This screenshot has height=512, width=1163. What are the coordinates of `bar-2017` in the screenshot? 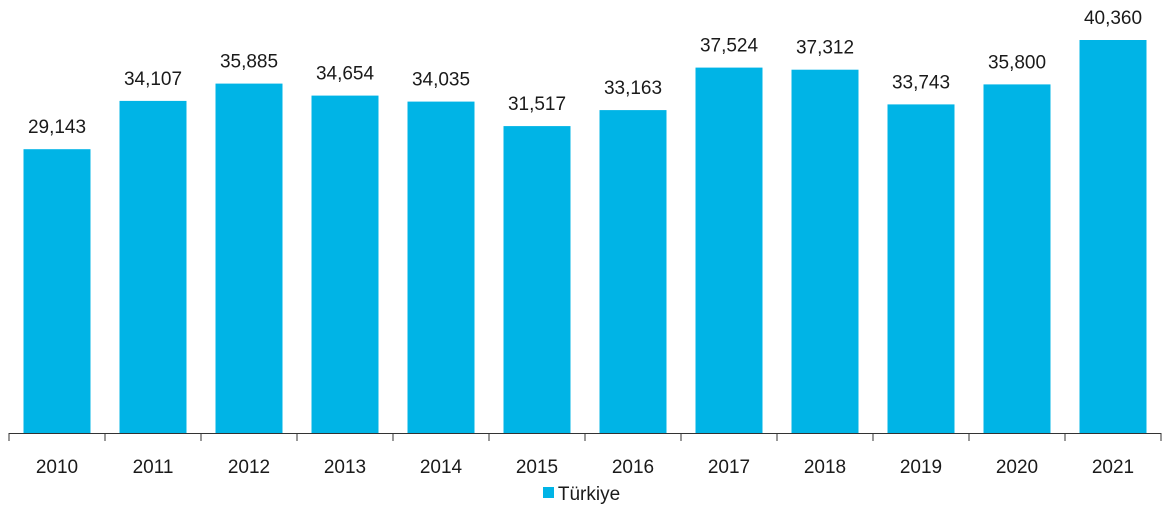 It's located at (729, 250).